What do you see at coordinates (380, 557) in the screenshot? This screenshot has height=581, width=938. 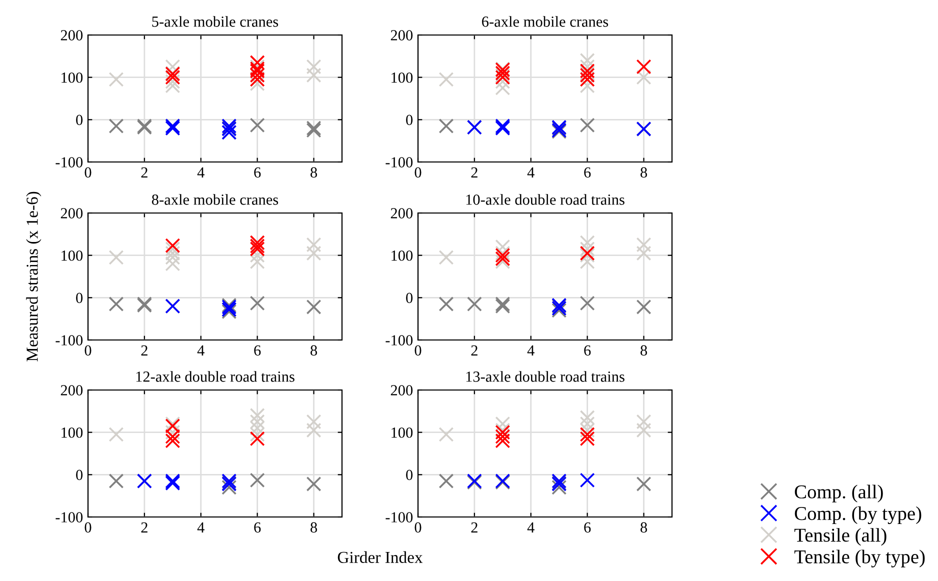 I see `x-axis-title: Girder Index` at bounding box center [380, 557].